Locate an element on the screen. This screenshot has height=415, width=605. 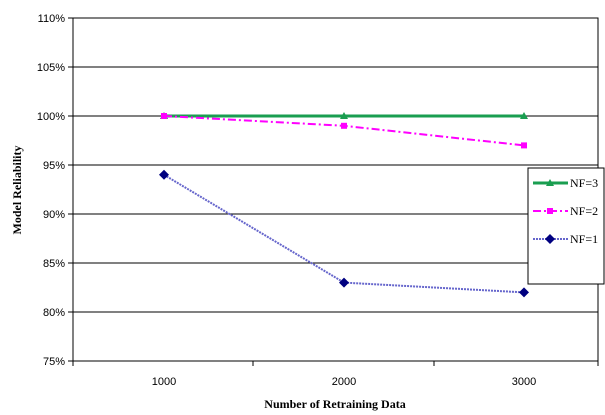
legend-item-nf-3: NF=3 is located at coordinates (565, 183).